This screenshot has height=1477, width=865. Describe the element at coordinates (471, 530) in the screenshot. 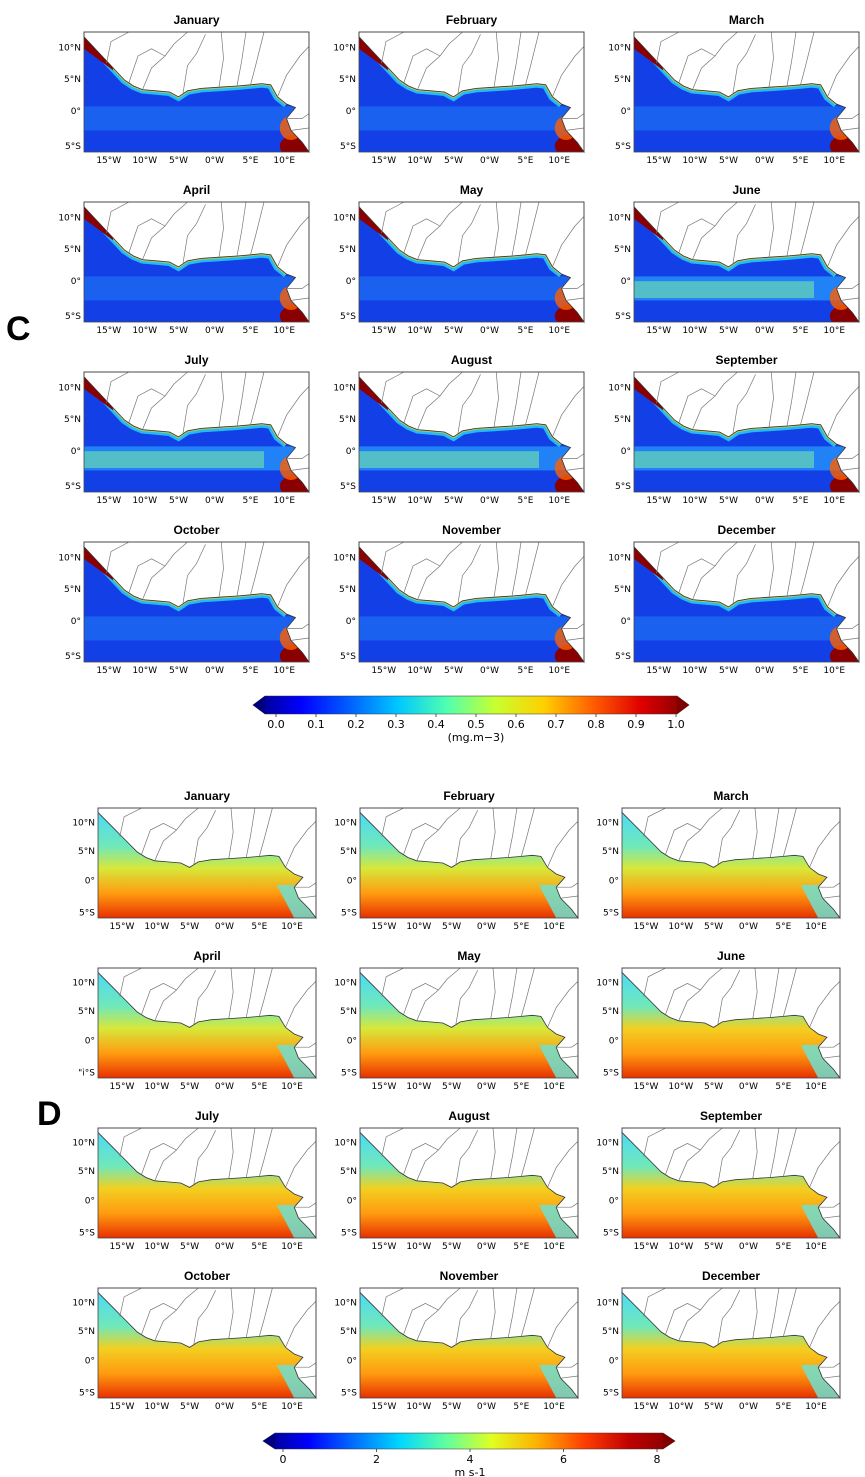

I see `map-title: November` at that location.